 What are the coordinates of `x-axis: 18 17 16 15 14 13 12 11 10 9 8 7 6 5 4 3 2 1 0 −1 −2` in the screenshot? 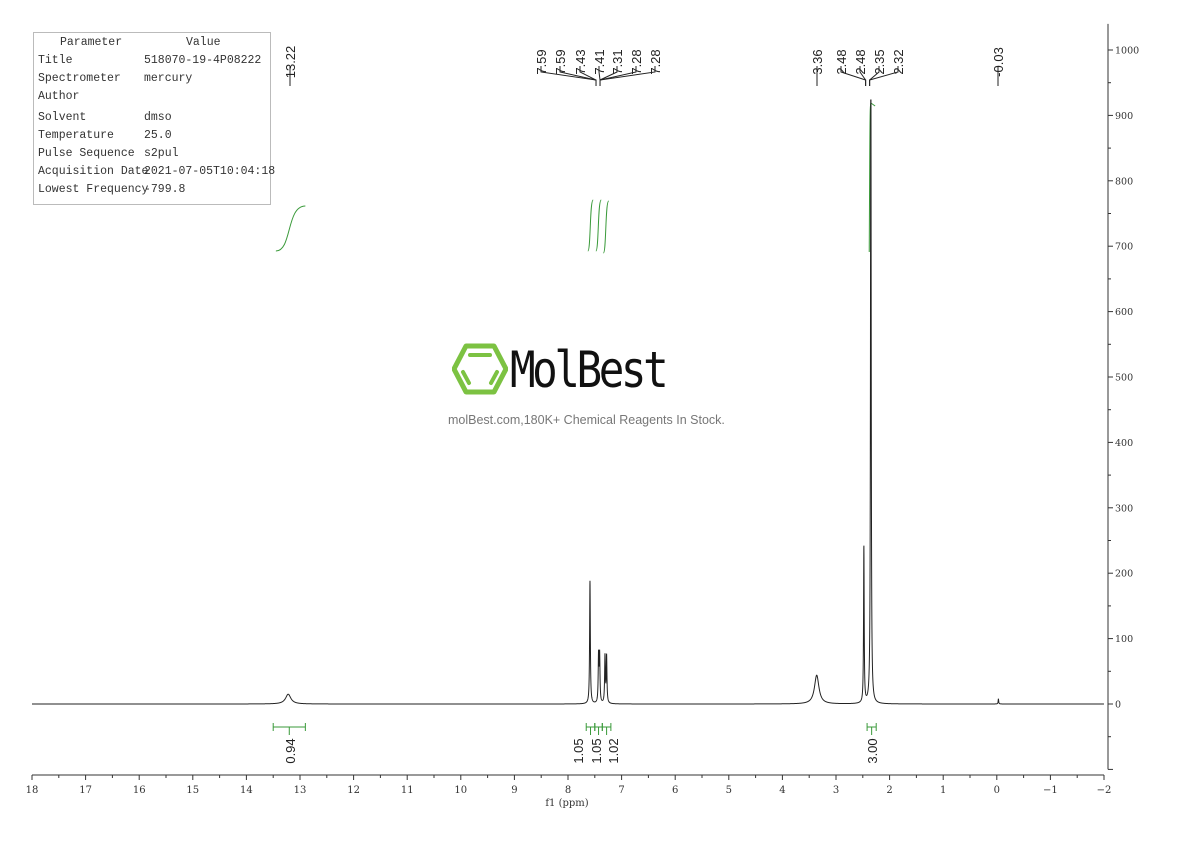 It's located at (569, 785).